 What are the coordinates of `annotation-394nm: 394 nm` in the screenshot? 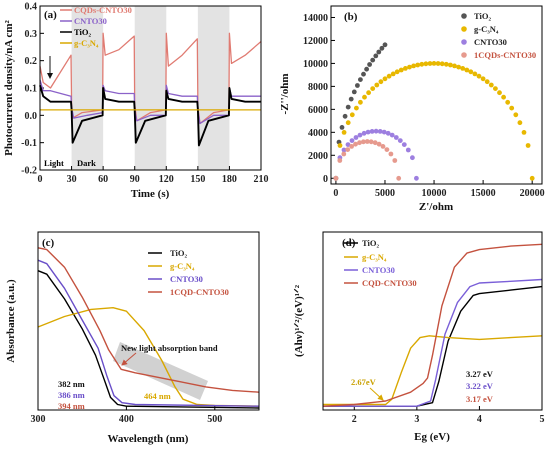 It's located at (71, 406).